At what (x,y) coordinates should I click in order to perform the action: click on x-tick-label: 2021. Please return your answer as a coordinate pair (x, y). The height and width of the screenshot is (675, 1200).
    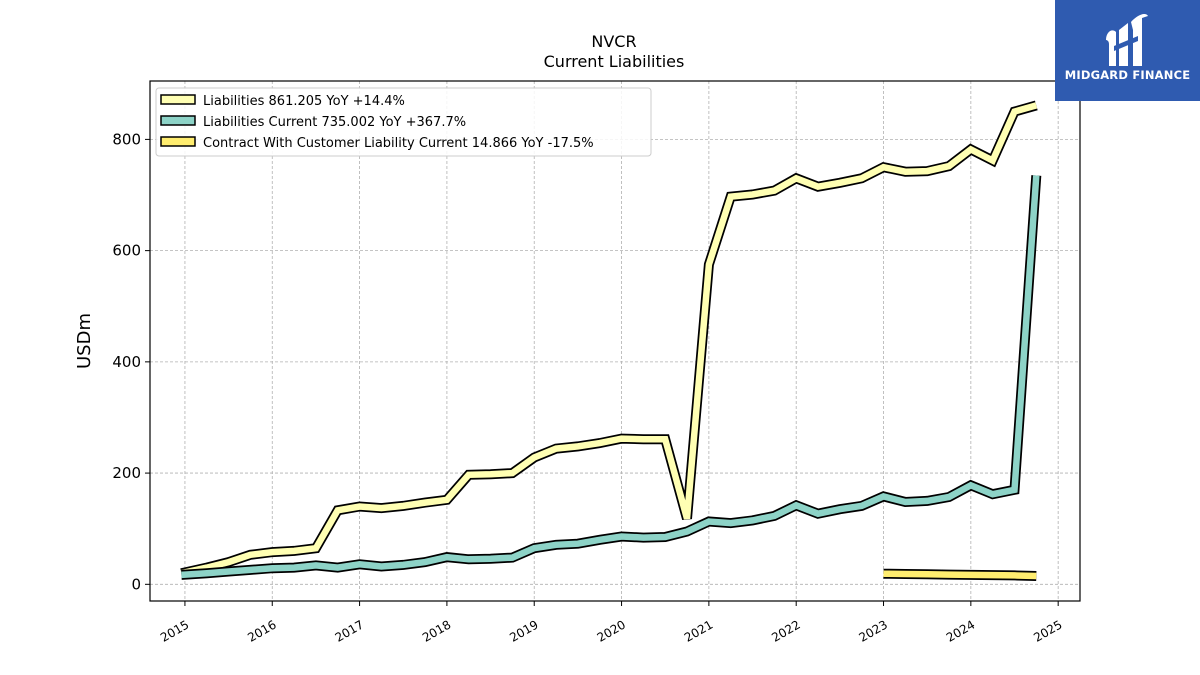
    Looking at the image, I should click on (698, 630).